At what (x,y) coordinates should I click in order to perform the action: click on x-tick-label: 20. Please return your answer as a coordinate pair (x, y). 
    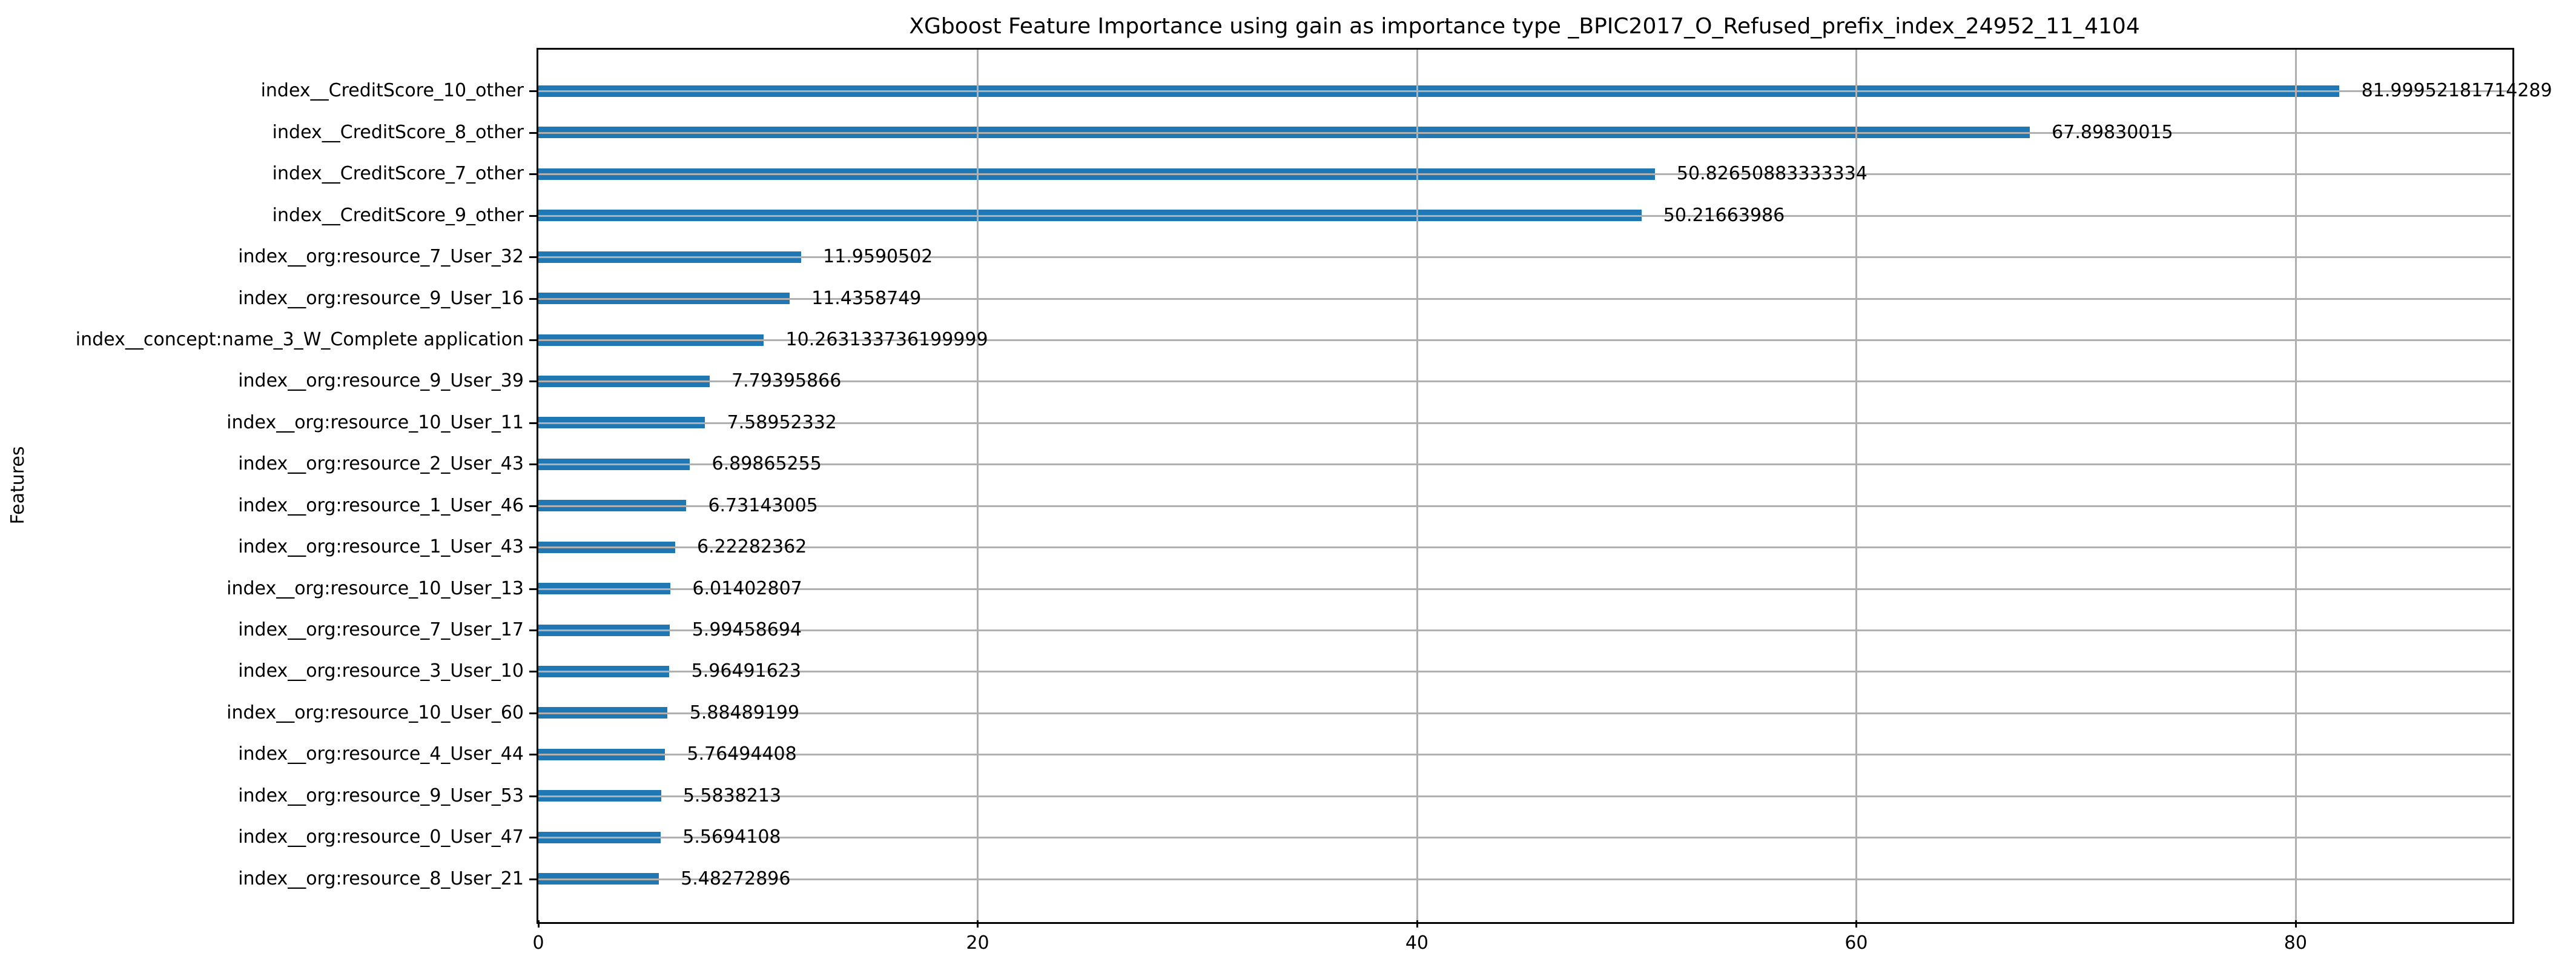
    Looking at the image, I should click on (977, 943).